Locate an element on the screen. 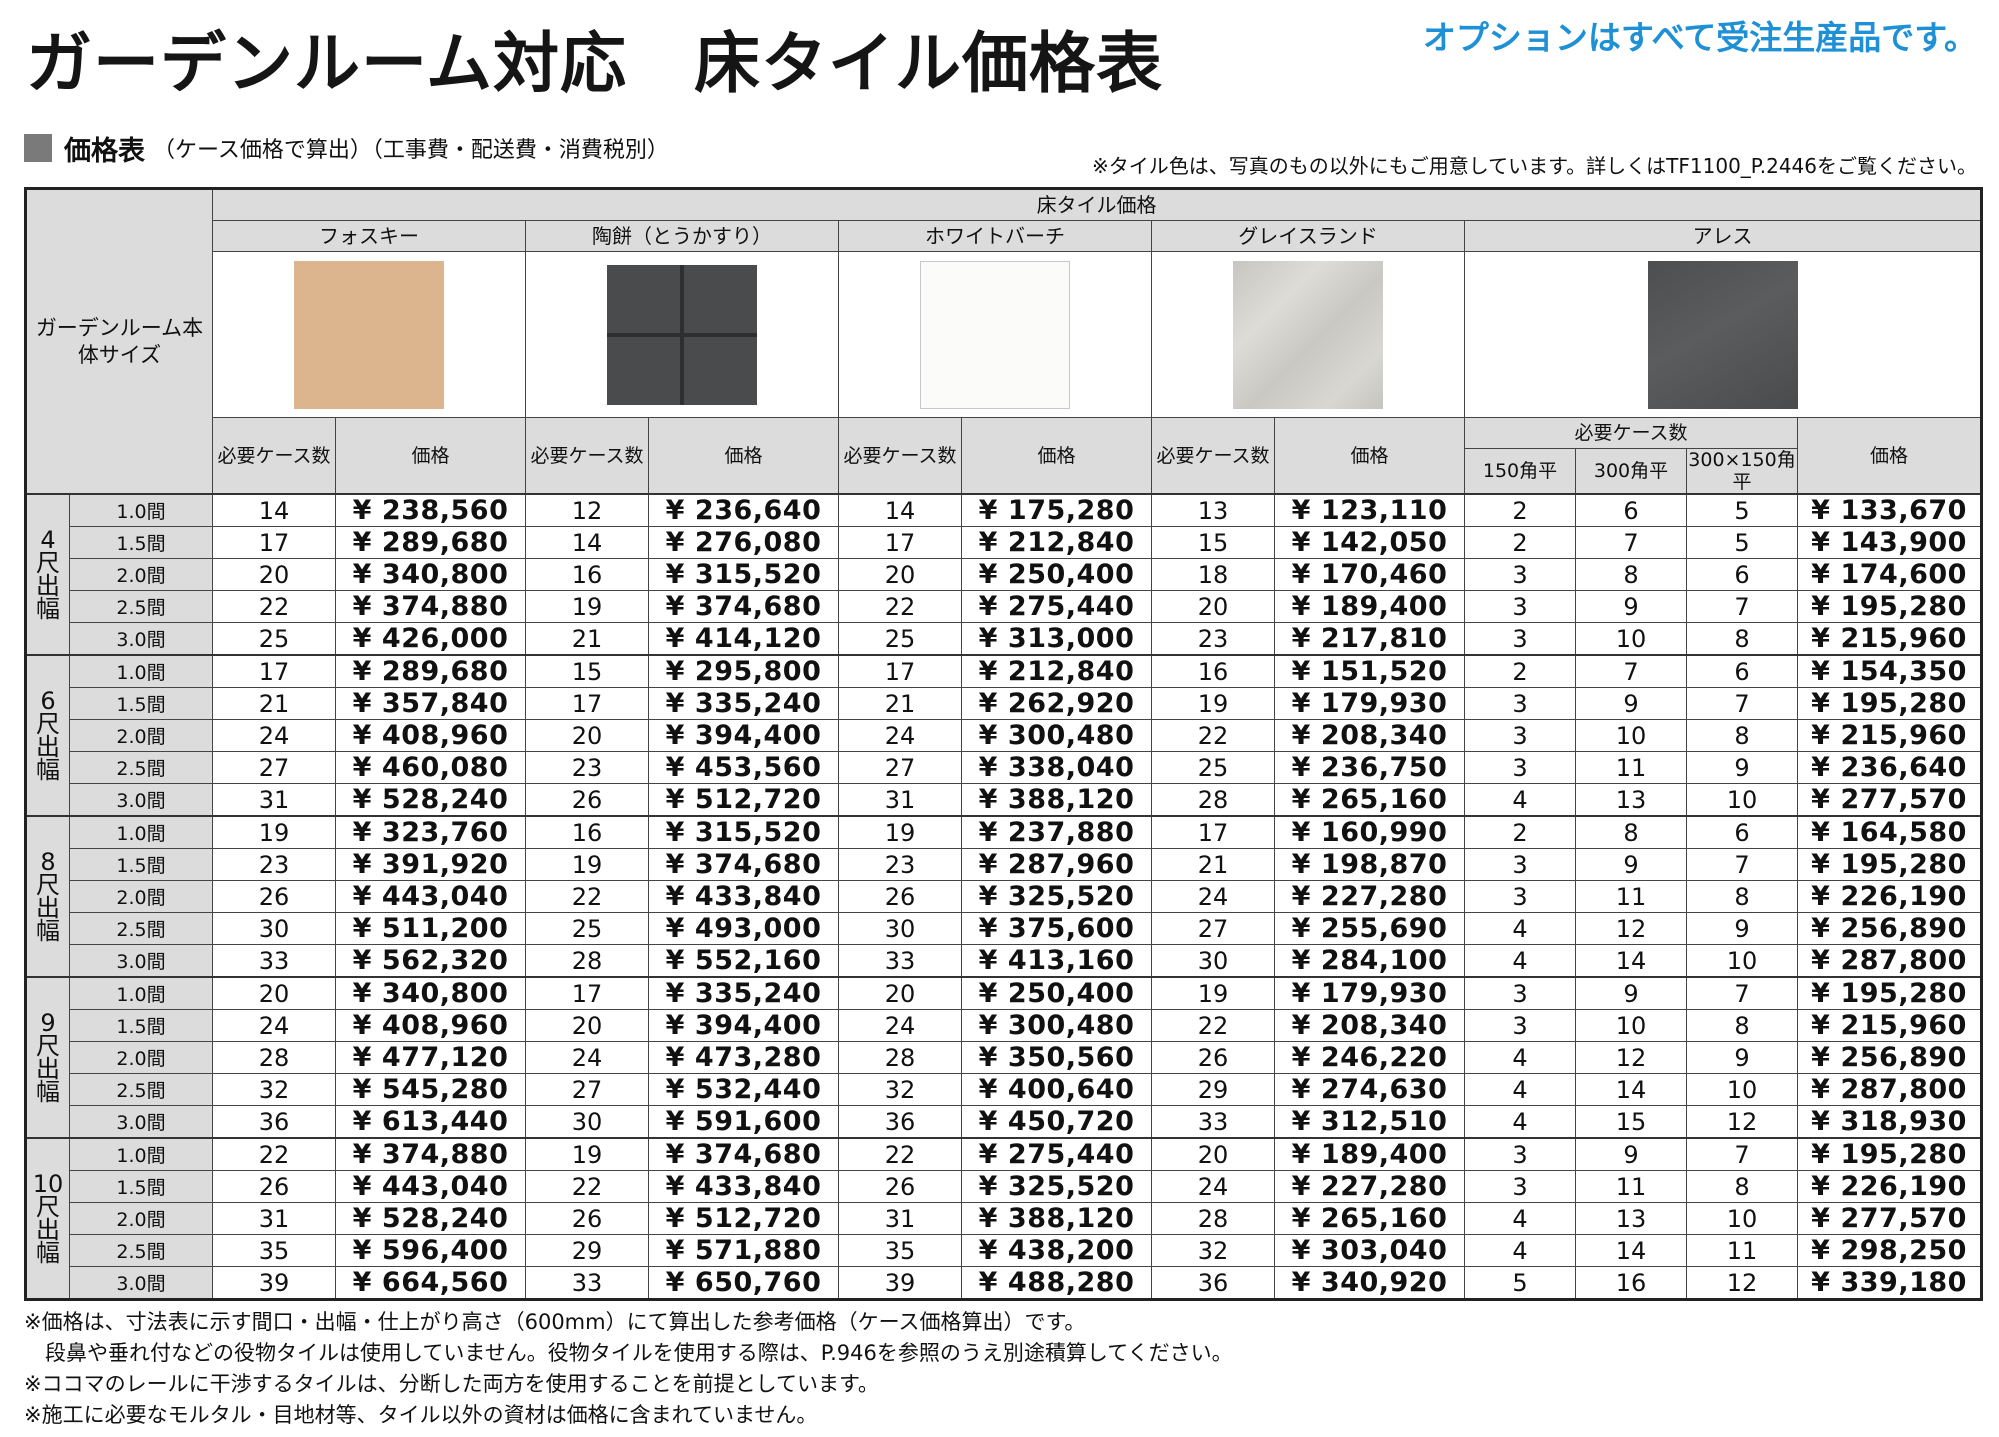 The width and height of the screenshot is (1999, 1437). cases-cell: 13 is located at coordinates (1631, 1218).